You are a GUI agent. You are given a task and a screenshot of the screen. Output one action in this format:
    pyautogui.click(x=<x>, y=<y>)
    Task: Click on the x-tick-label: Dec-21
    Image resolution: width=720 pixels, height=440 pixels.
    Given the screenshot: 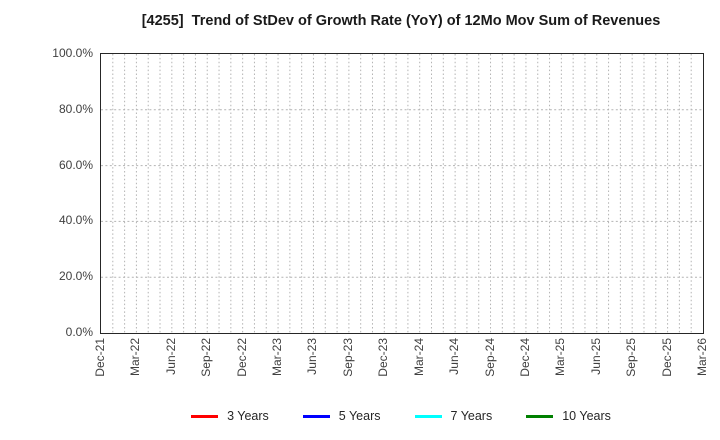 What is the action you would take?
    pyautogui.click(x=100, y=357)
    